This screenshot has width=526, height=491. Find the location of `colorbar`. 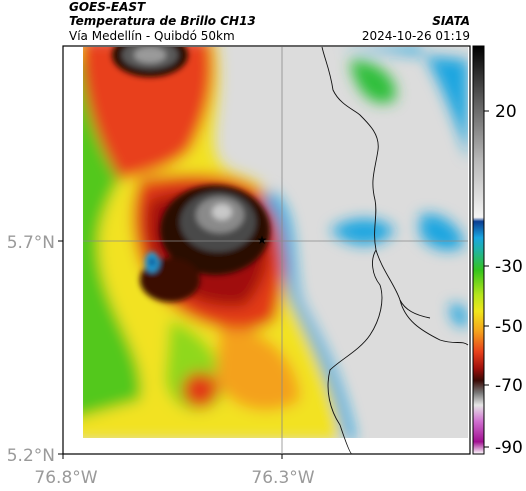

colorbar is located at coordinates (478, 250).